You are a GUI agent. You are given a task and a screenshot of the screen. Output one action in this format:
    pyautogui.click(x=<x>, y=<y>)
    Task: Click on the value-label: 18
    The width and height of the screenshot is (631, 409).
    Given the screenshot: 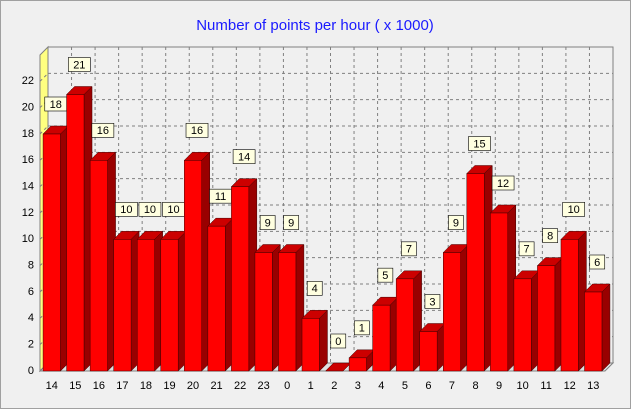 What is the action you would take?
    pyautogui.click(x=56, y=105)
    